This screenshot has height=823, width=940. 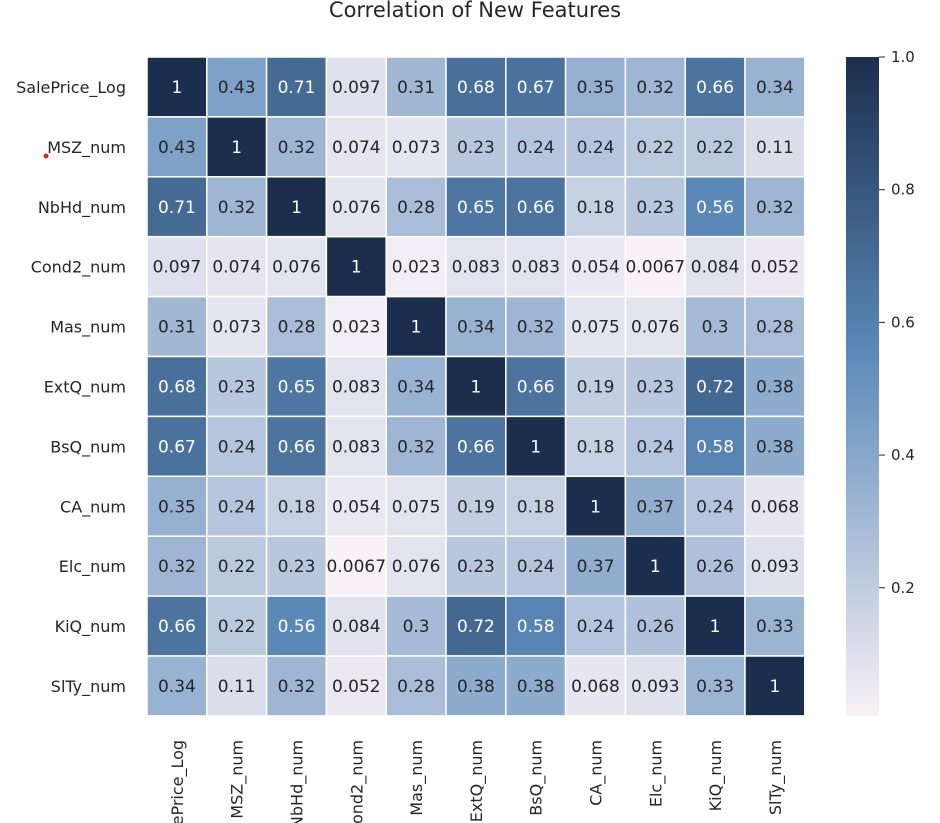 What do you see at coordinates (903, 190) in the screenshot?
I see `colorbar-tick-label: 0.8` at bounding box center [903, 190].